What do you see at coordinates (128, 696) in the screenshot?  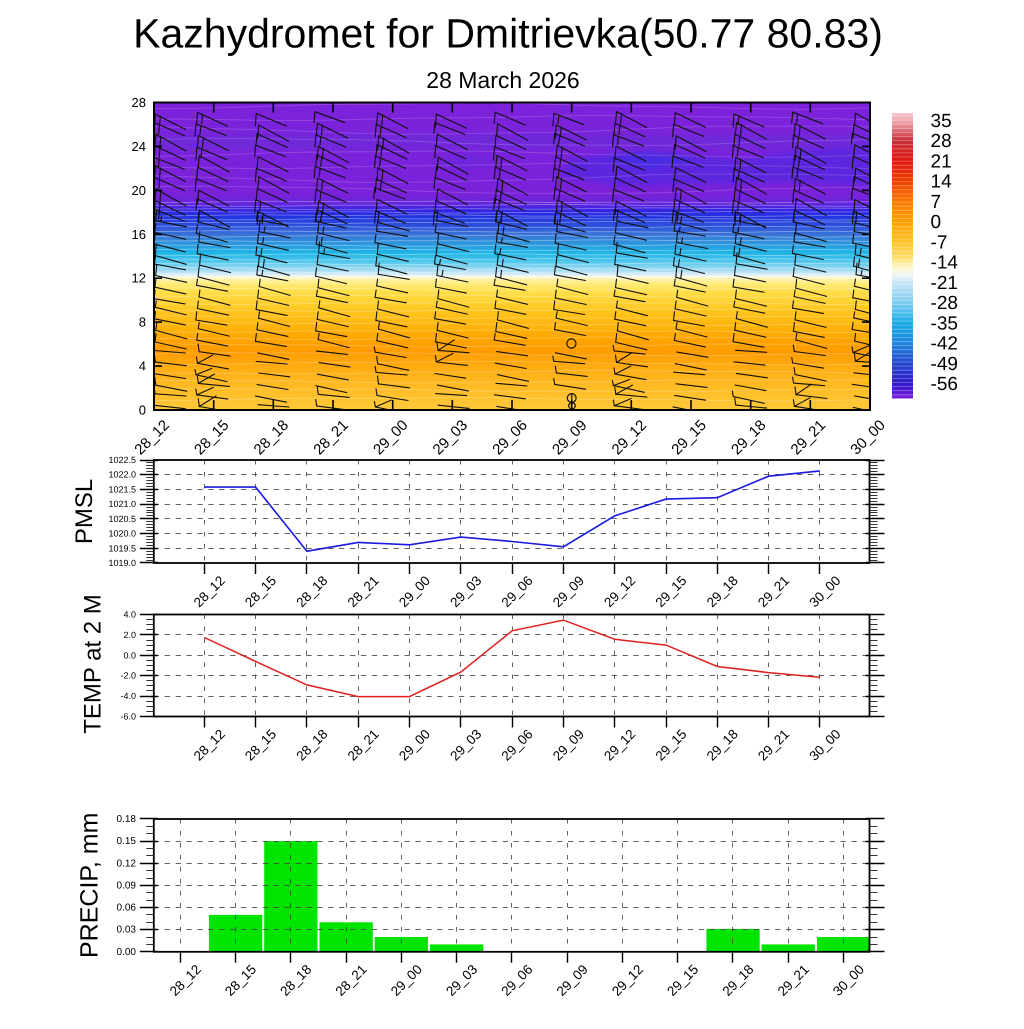 I see `svg-text: -4.0` at bounding box center [128, 696].